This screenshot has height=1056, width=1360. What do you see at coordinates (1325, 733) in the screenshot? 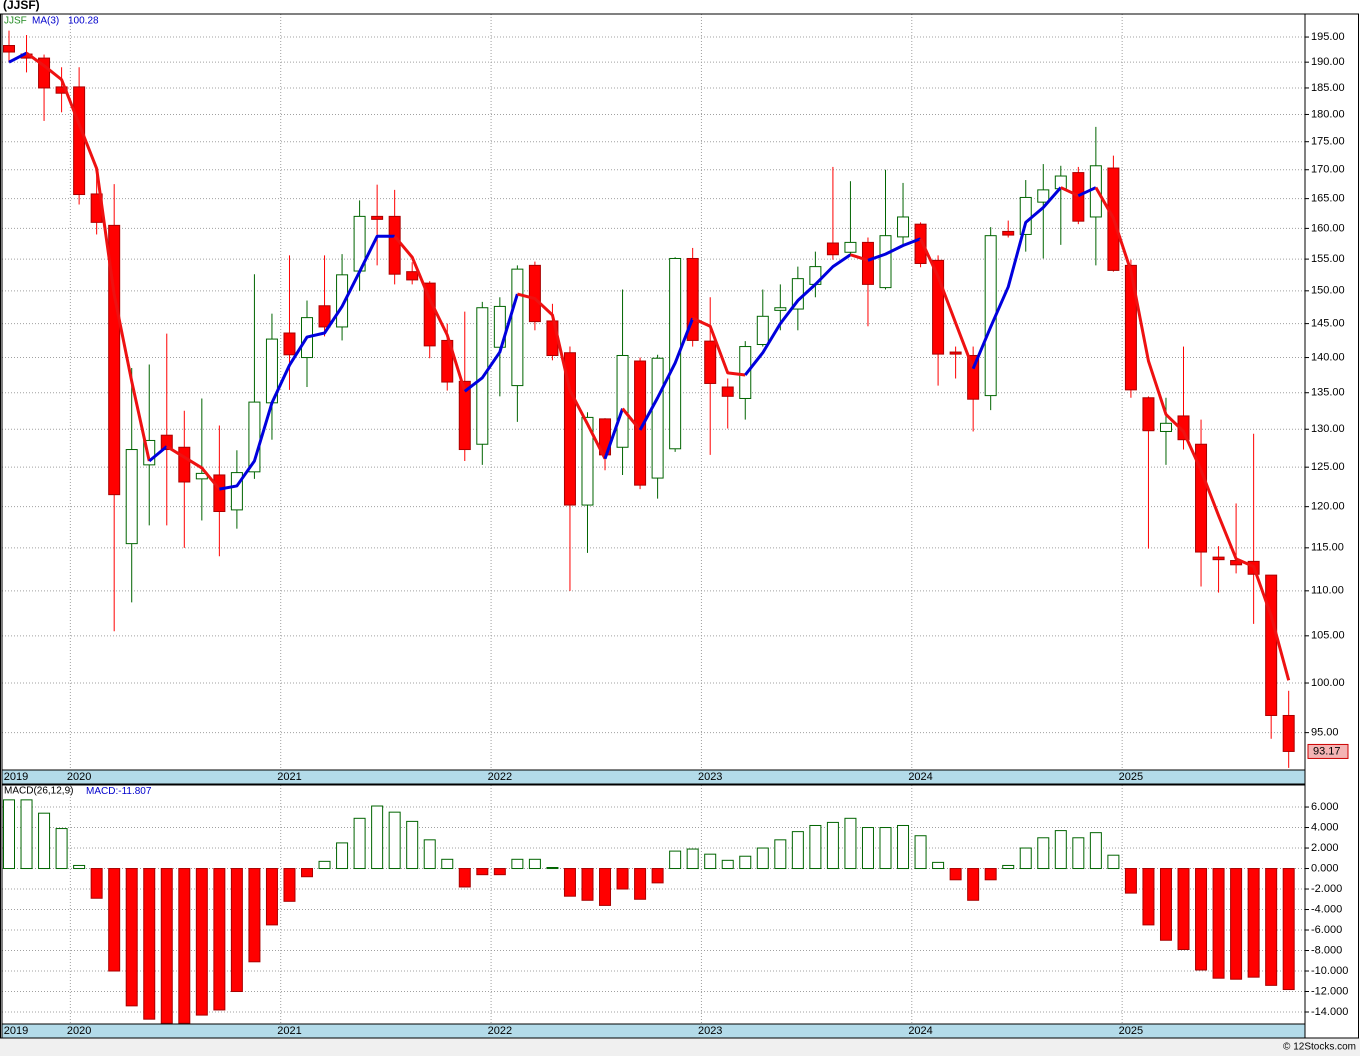
I see `y-tick-label: 95.00` at bounding box center [1325, 733].